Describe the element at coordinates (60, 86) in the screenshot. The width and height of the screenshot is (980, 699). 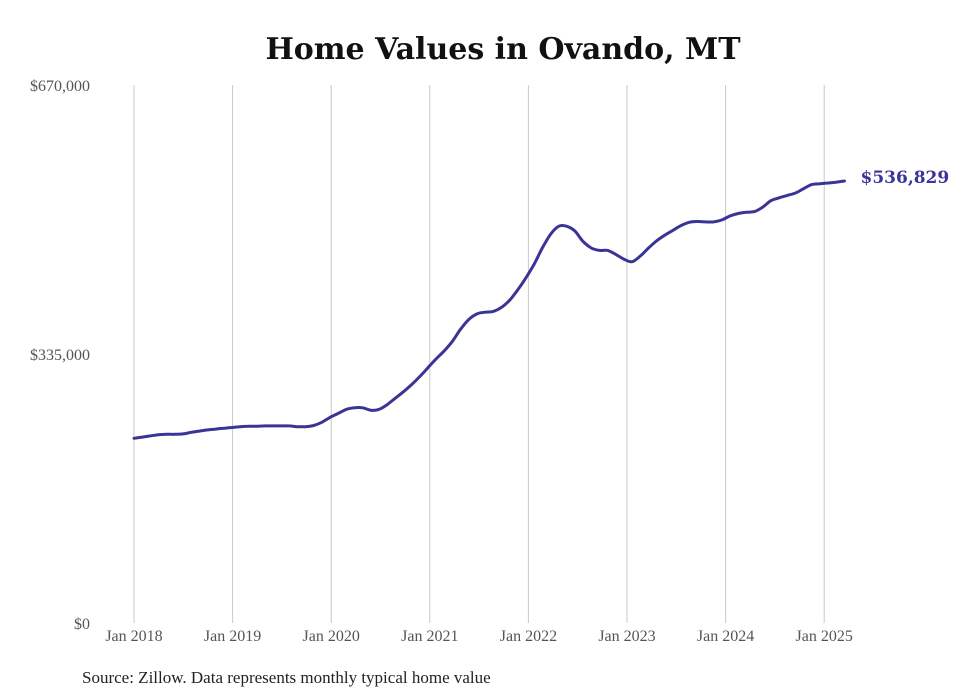
I see `y-tick-label: $670,000` at that location.